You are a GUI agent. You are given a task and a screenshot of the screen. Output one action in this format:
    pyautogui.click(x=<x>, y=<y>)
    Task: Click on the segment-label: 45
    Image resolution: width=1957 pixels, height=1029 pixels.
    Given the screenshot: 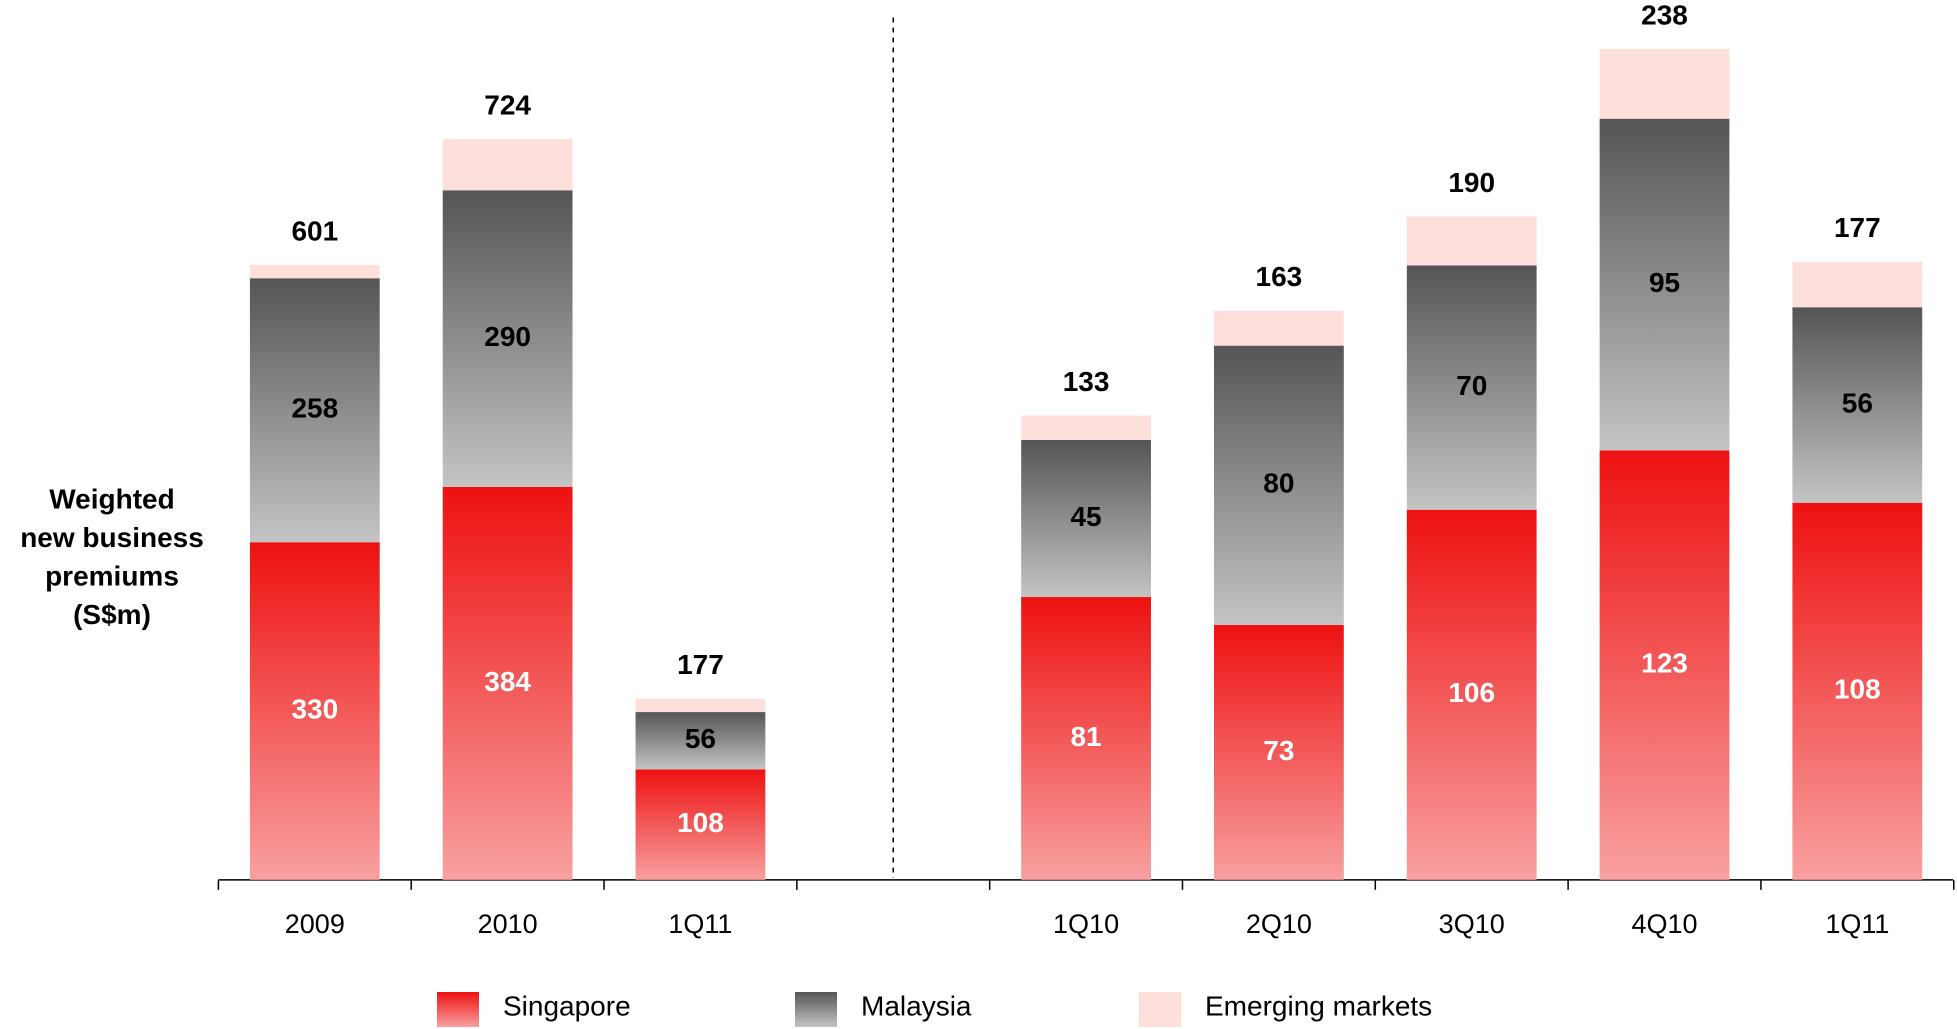 What is the action you would take?
    pyautogui.click(x=1085, y=516)
    